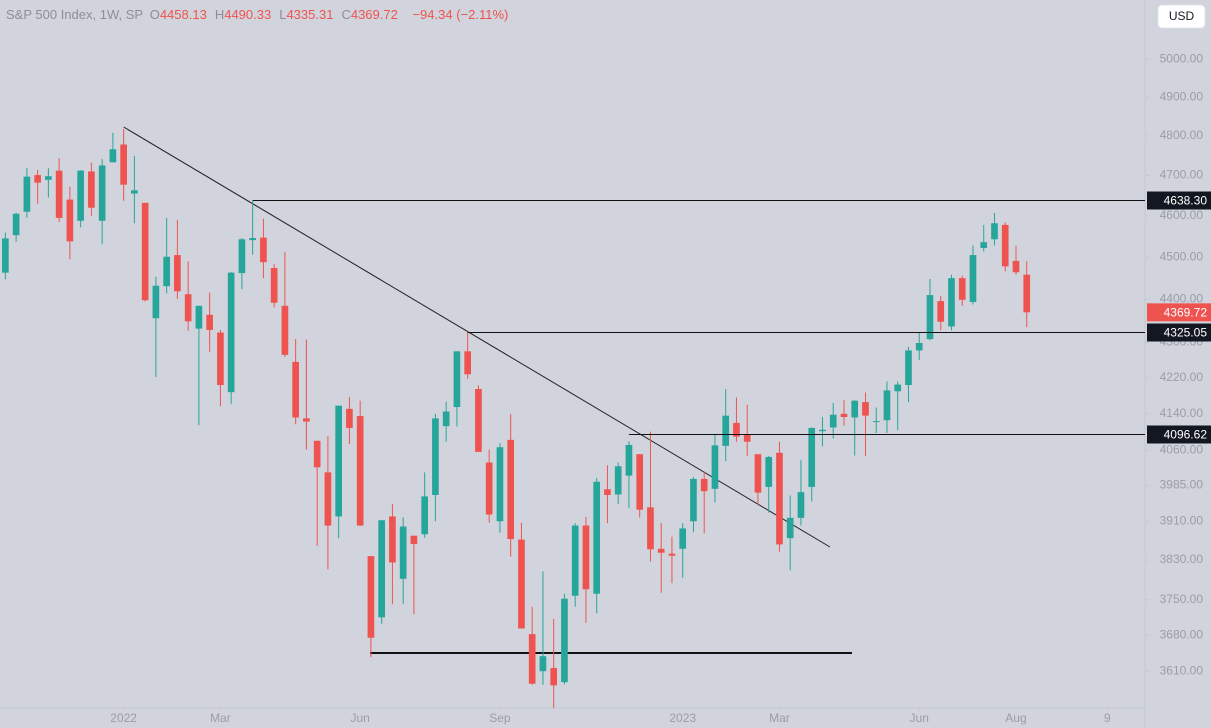 Image resolution: width=1211 pixels, height=728 pixels. What do you see at coordinates (346, 14) in the screenshot?
I see `legend-key: C` at bounding box center [346, 14].